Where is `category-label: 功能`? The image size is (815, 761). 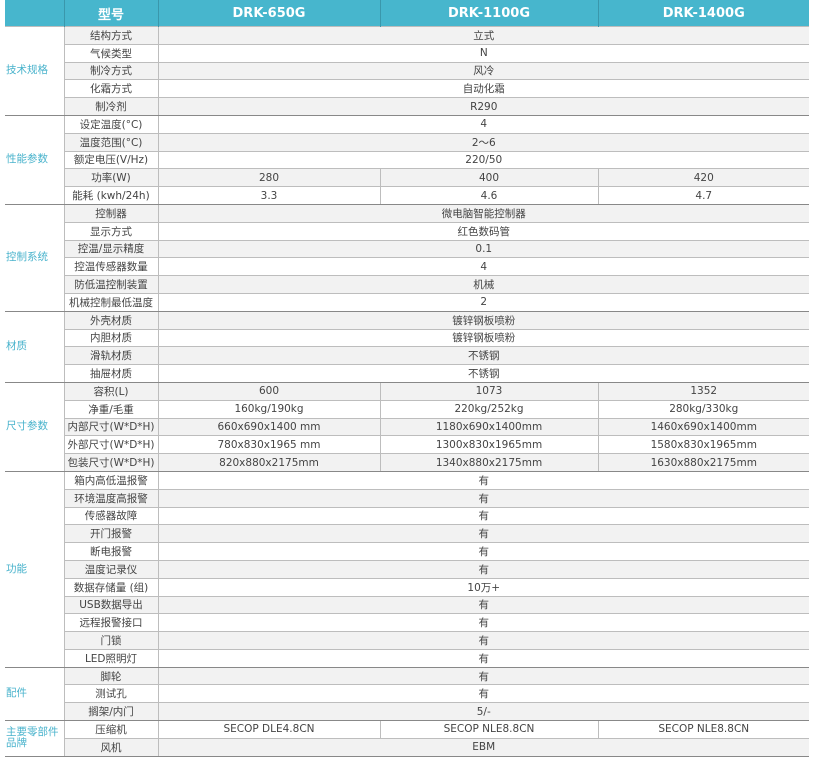
category-label: 功能 is located at coordinates (35, 569).